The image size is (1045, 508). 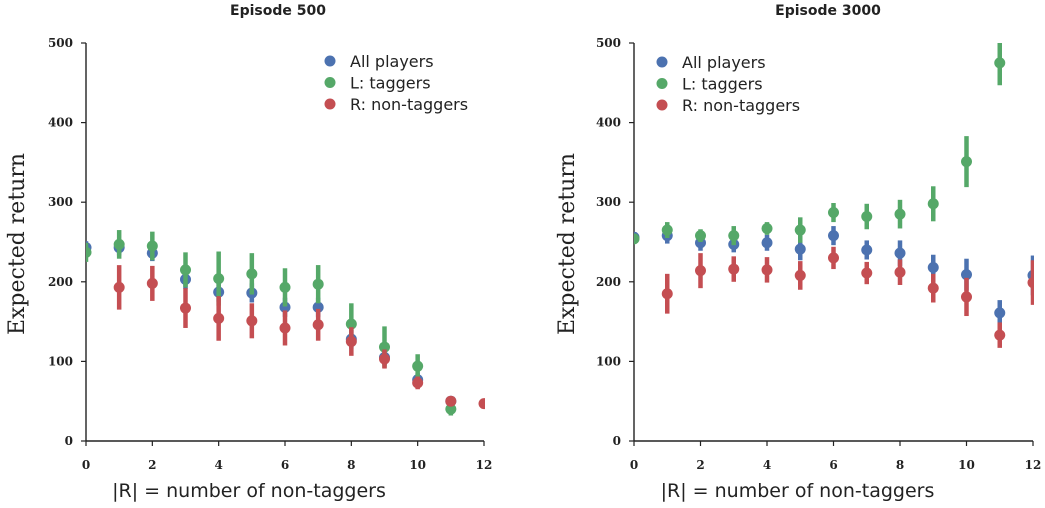 What do you see at coordinates (278, 11) in the screenshot?
I see `chart-title: Episode 500` at bounding box center [278, 11].